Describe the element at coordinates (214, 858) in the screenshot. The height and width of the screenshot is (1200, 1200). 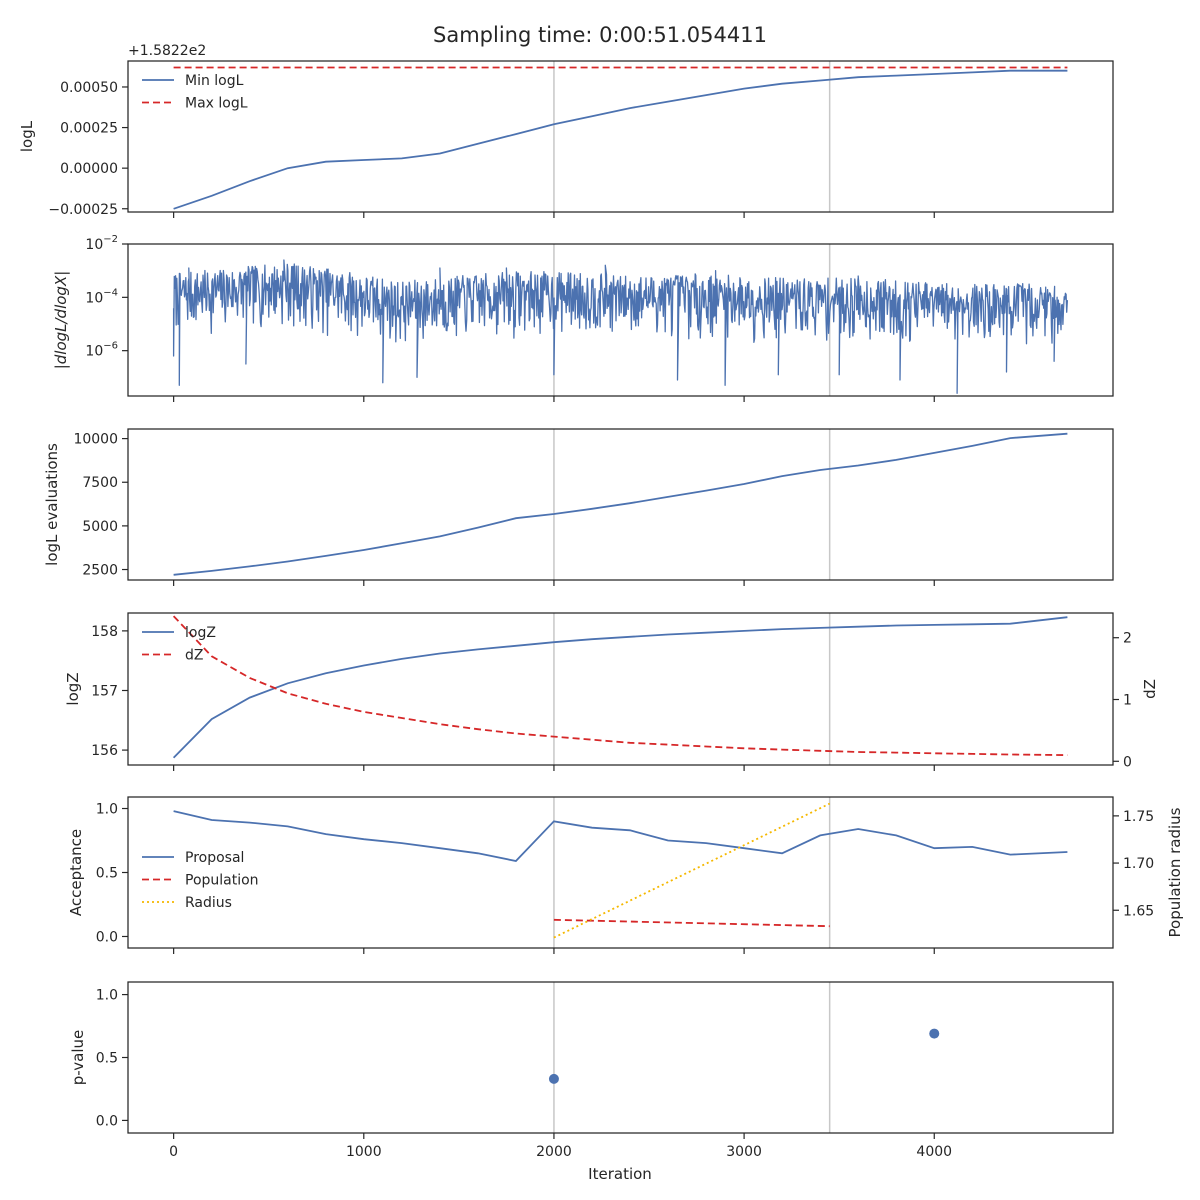
I see `legend-label: Proposal` at that location.